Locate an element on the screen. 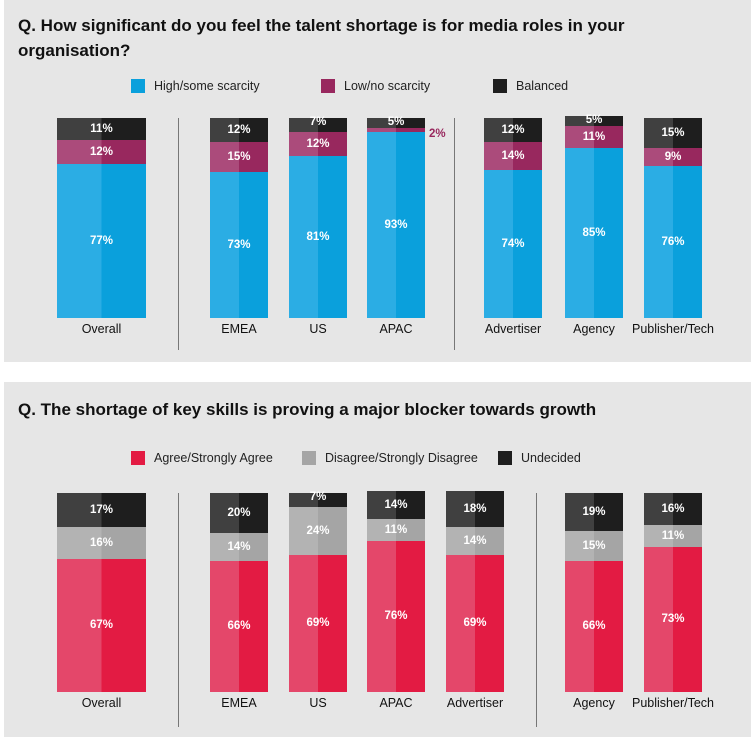 Image resolution: width=751 pixels, height=737 pixels. legend-label: Undecided is located at coordinates (551, 458).